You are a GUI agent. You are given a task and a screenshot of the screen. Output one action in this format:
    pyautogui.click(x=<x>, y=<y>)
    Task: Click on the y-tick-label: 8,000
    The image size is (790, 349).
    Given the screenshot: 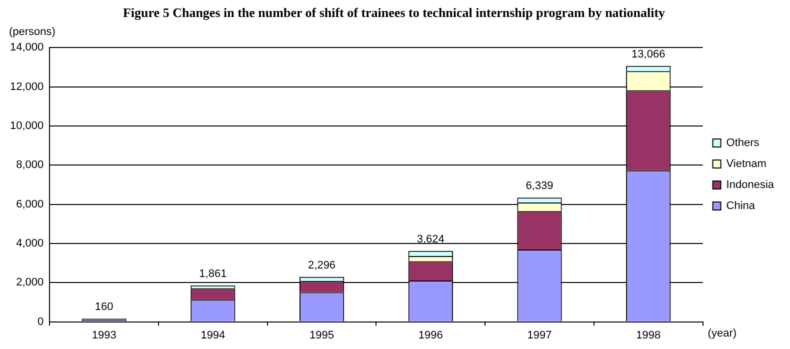 What is the action you would take?
    pyautogui.click(x=30, y=165)
    